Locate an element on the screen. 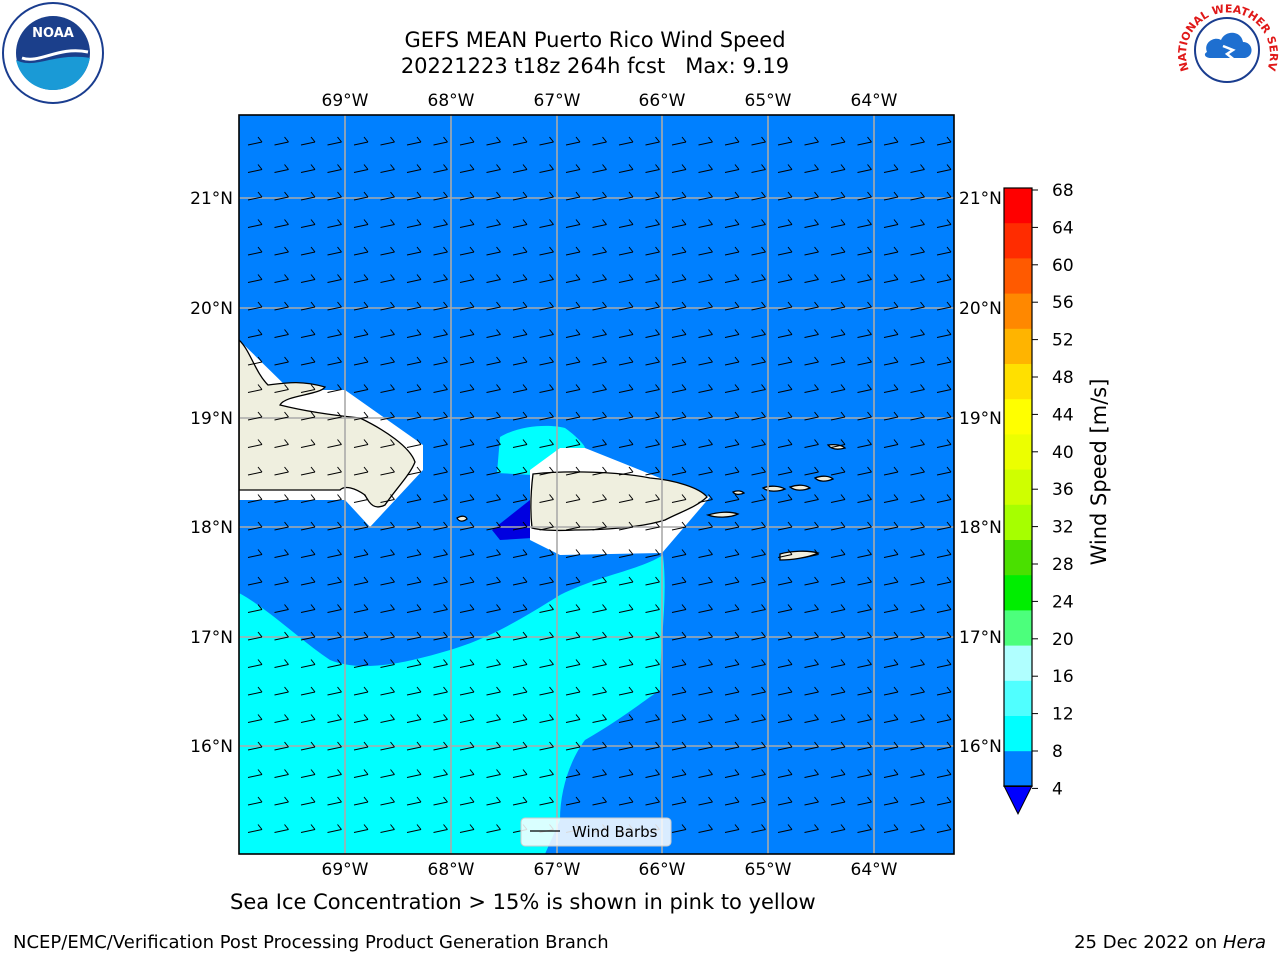  lat-label-left: 21°N is located at coordinates (211, 199).